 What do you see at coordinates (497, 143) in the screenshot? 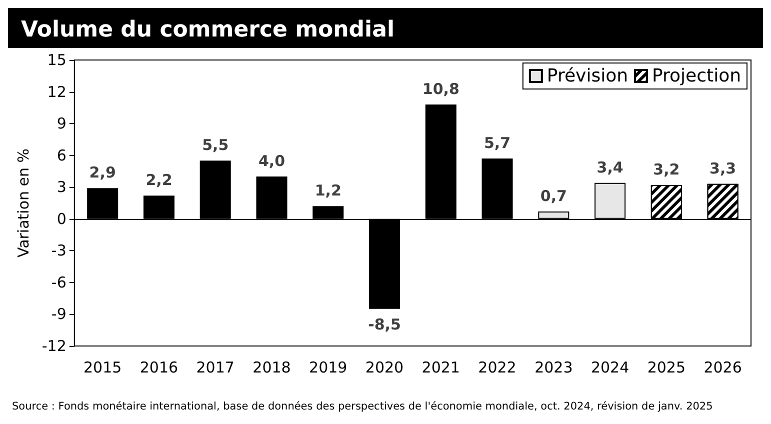
I see `data-label: 5,7` at bounding box center [497, 143].